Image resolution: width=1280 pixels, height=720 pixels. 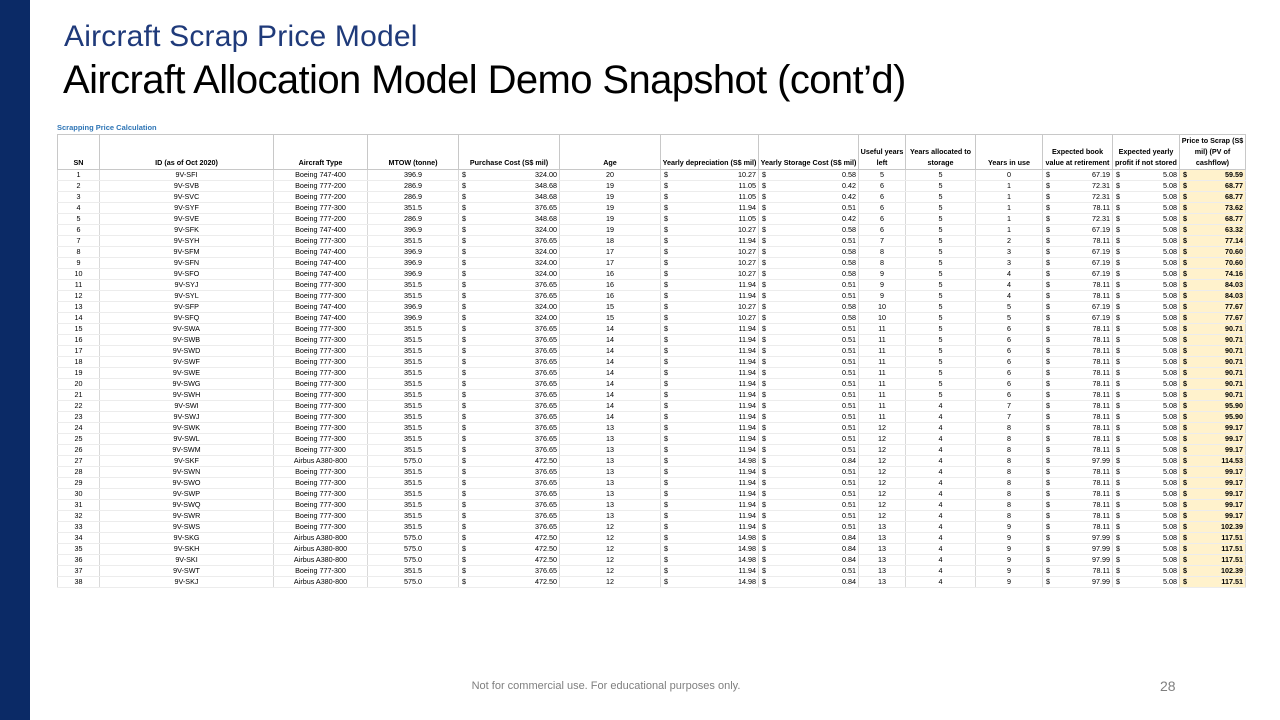 What do you see at coordinates (78, 197) in the screenshot?
I see `cell-sn: 3` at bounding box center [78, 197].